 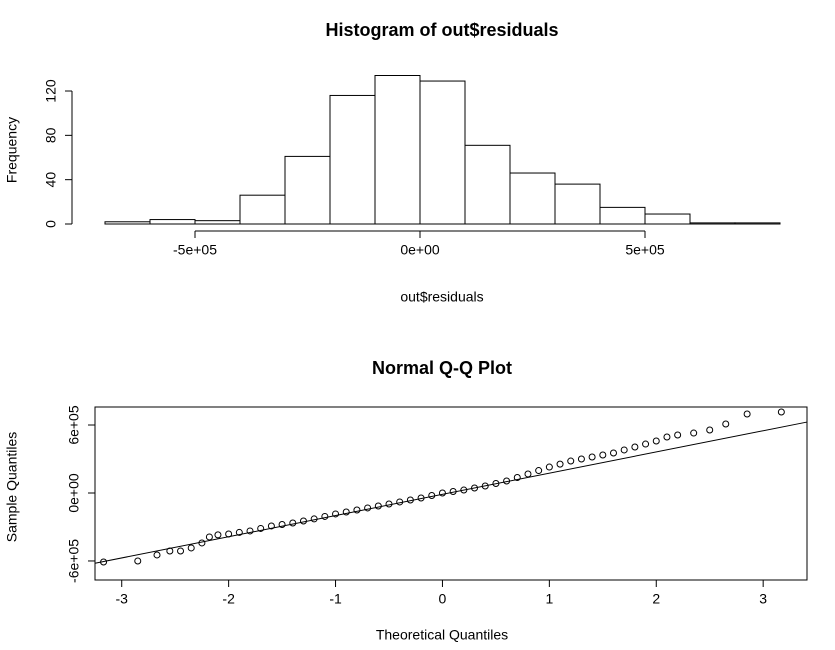 What do you see at coordinates (228, 599) in the screenshot?
I see `x-tick-label: -2` at bounding box center [228, 599].